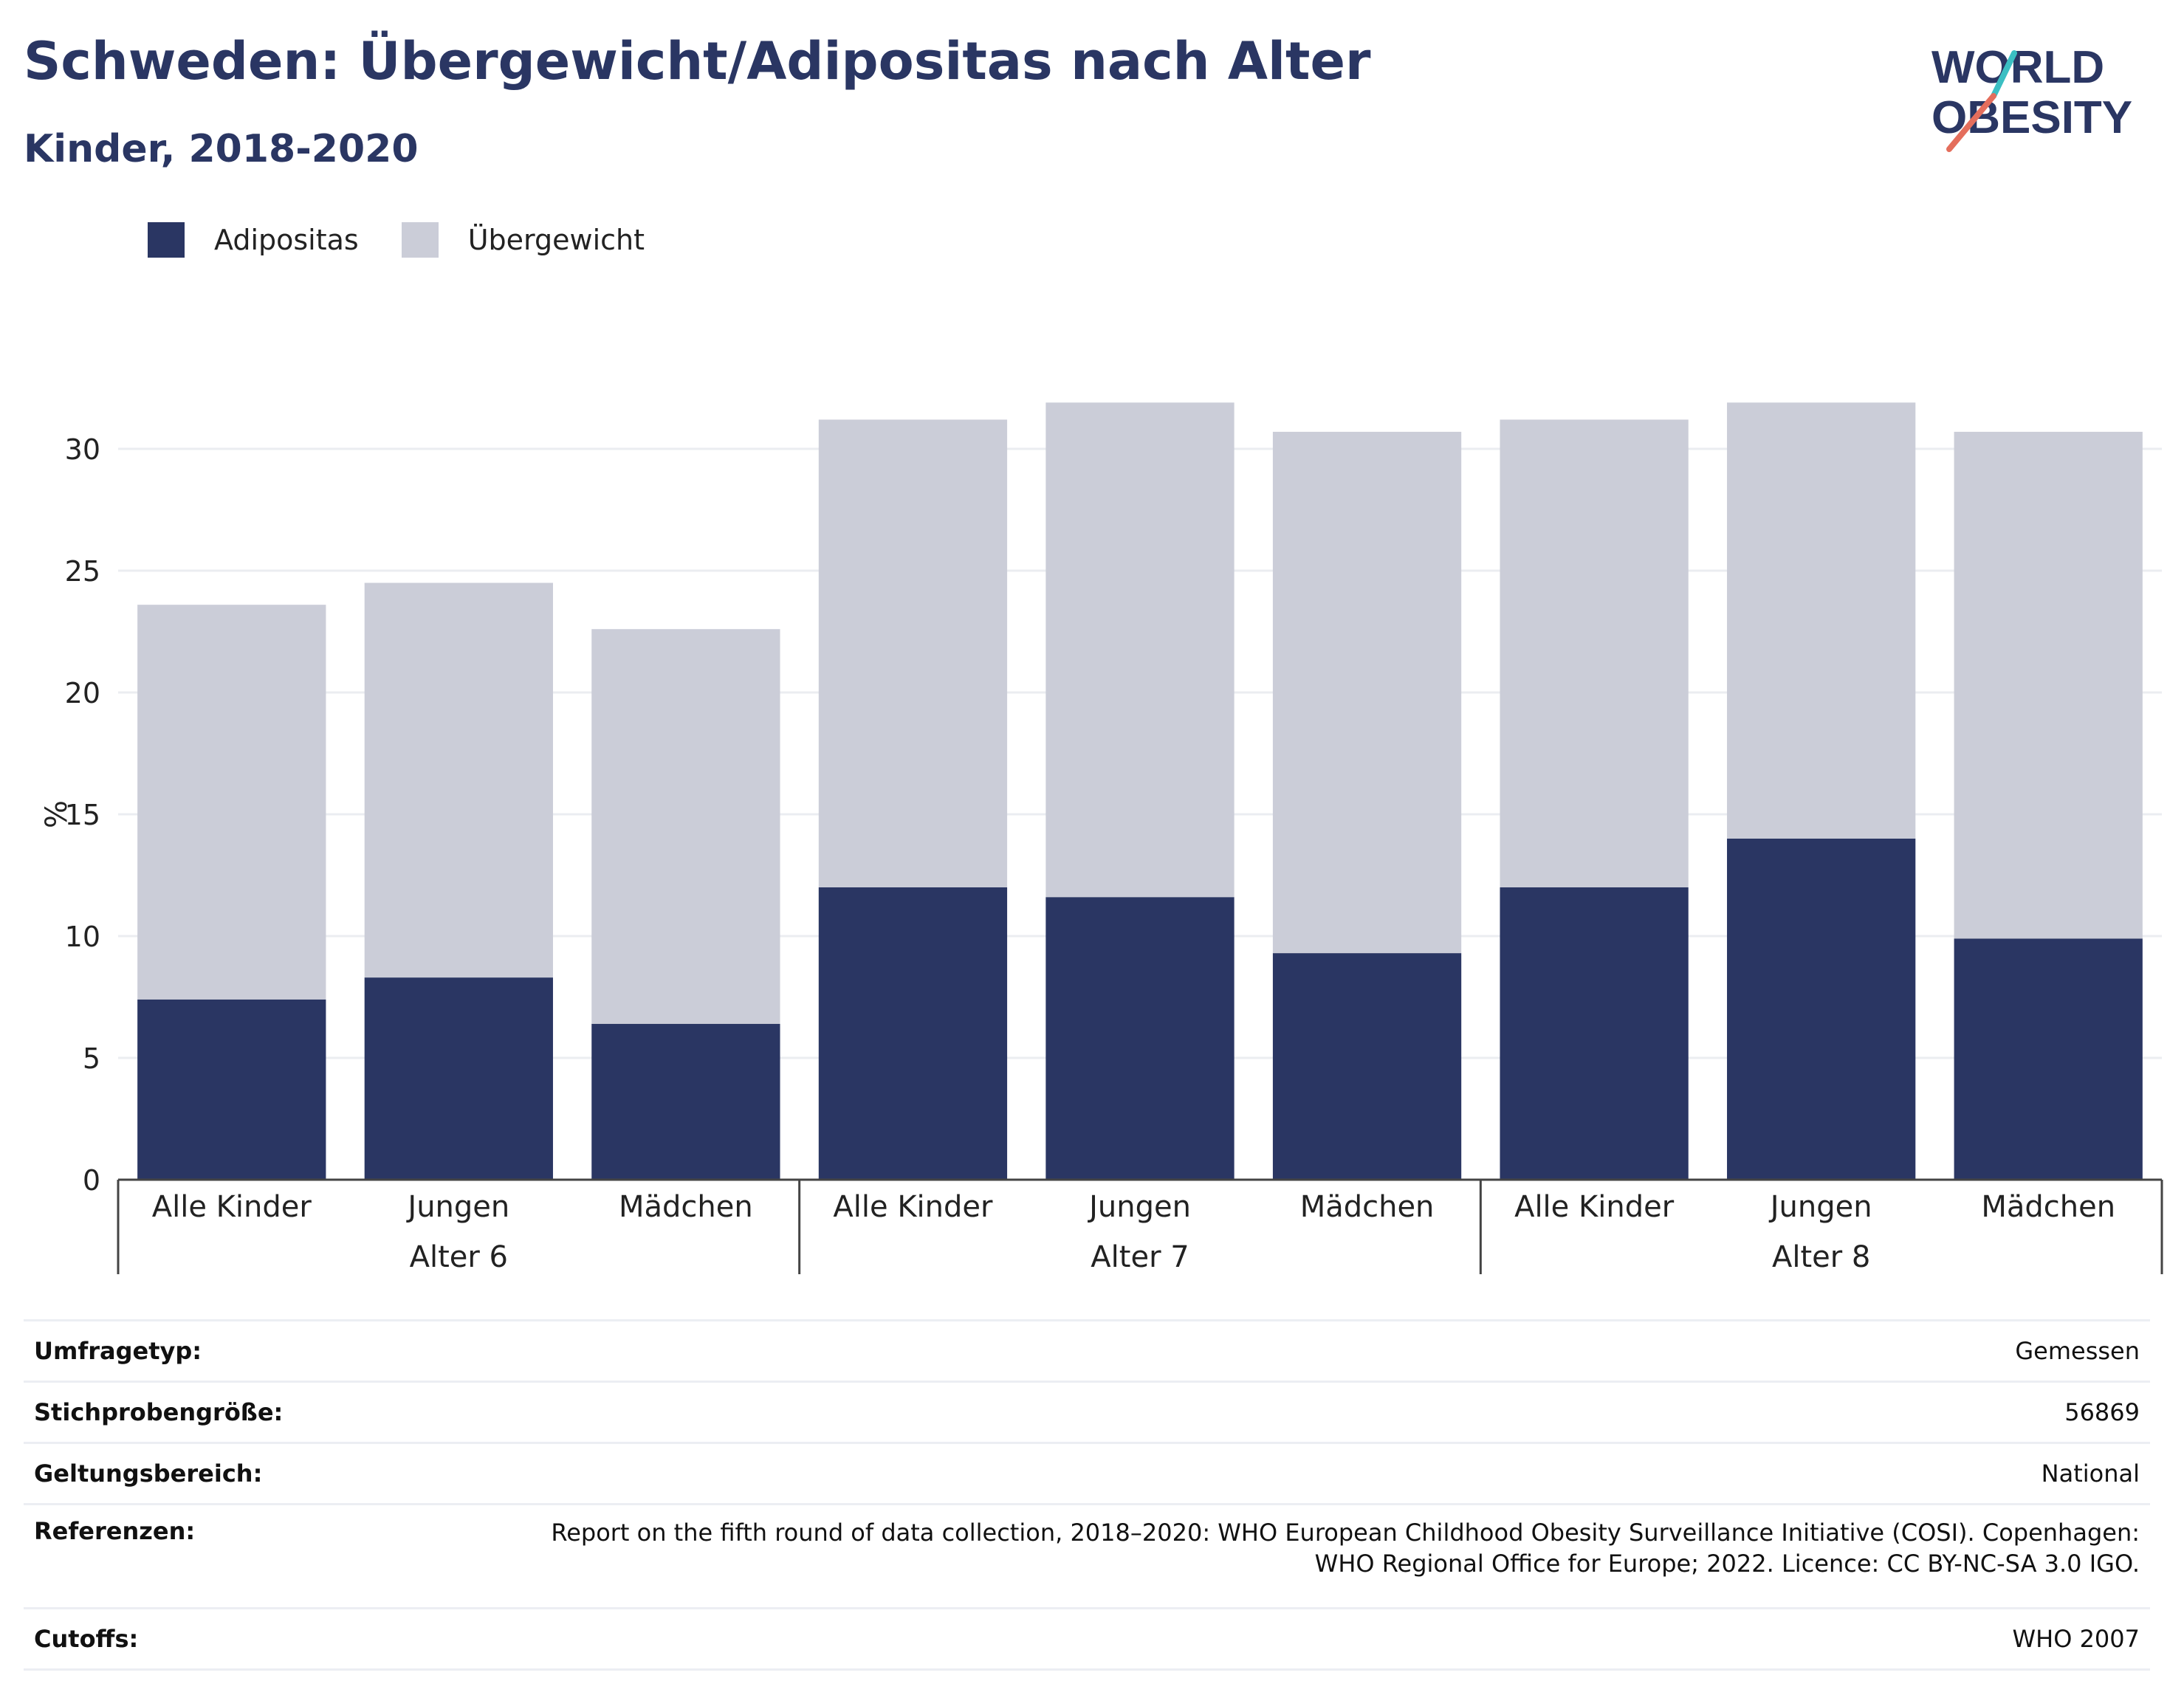 This screenshot has width=2184, height=1695. What do you see at coordinates (176, 1473) in the screenshot?
I see `meta-key: Geltungsbereich:` at bounding box center [176, 1473].